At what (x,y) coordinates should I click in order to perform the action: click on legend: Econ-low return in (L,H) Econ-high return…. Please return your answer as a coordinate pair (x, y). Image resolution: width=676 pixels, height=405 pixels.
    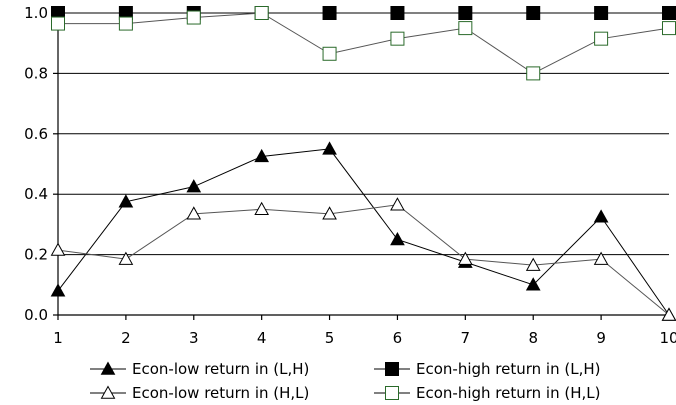
    Looking at the image, I should click on (345, 381).